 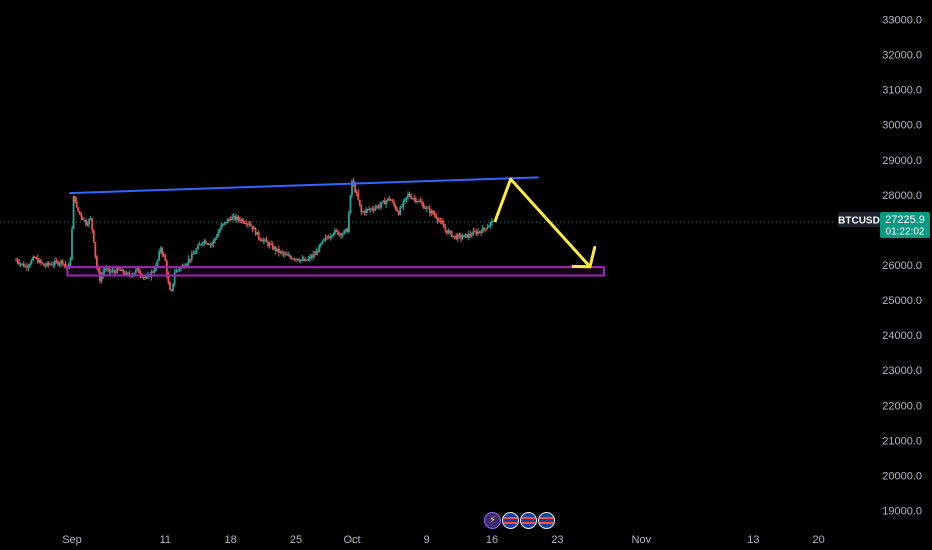 I want to click on projection-arrowhead, so click(x=584, y=257).